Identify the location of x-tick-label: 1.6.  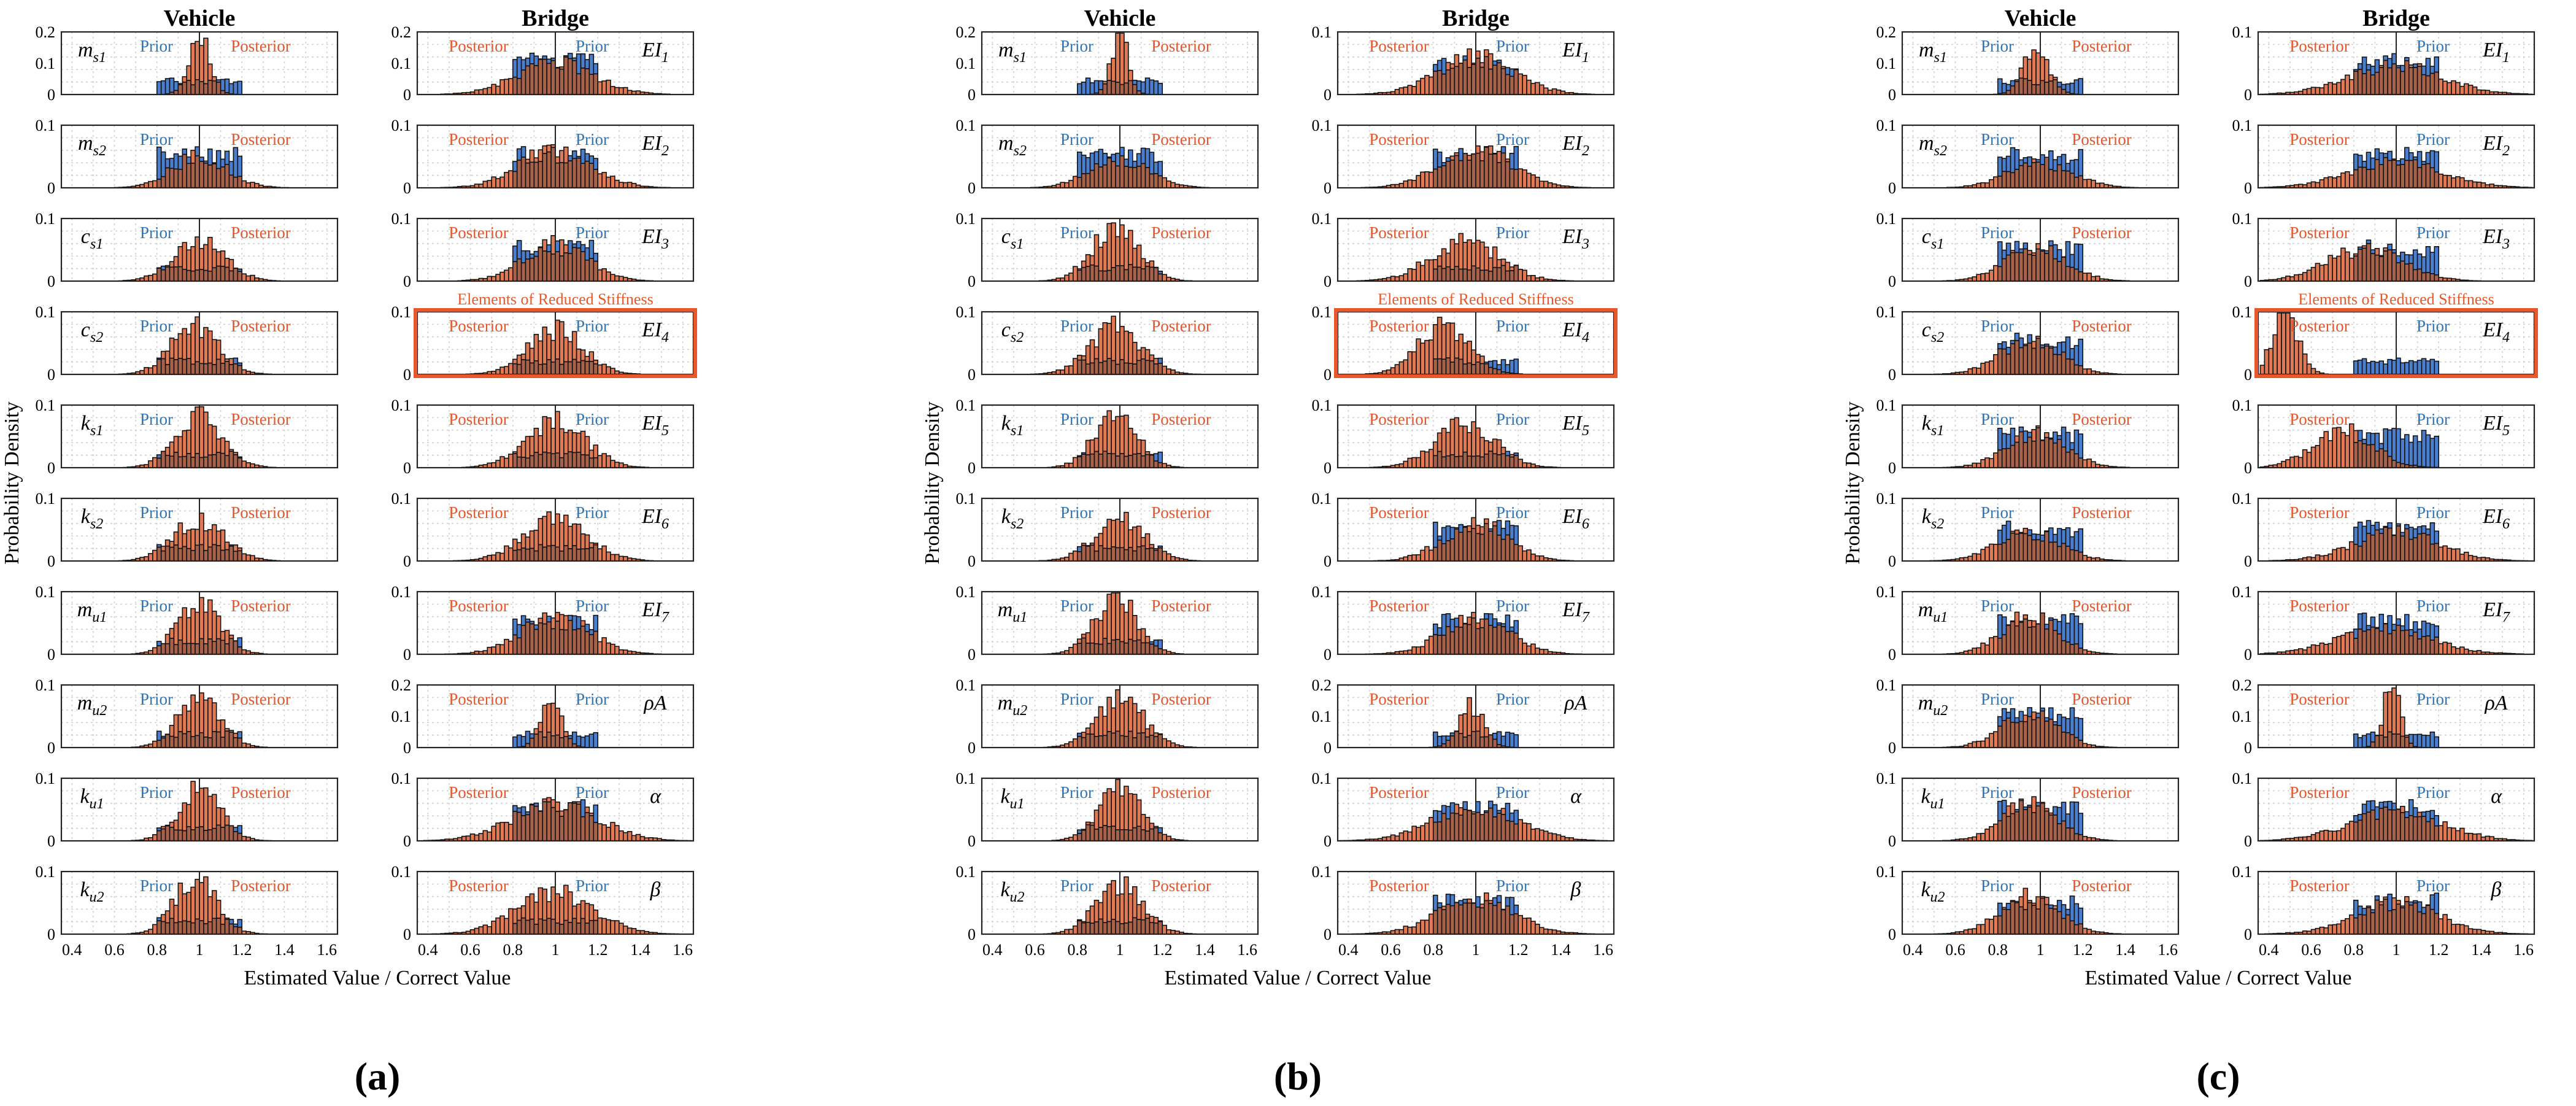
(1247, 950).